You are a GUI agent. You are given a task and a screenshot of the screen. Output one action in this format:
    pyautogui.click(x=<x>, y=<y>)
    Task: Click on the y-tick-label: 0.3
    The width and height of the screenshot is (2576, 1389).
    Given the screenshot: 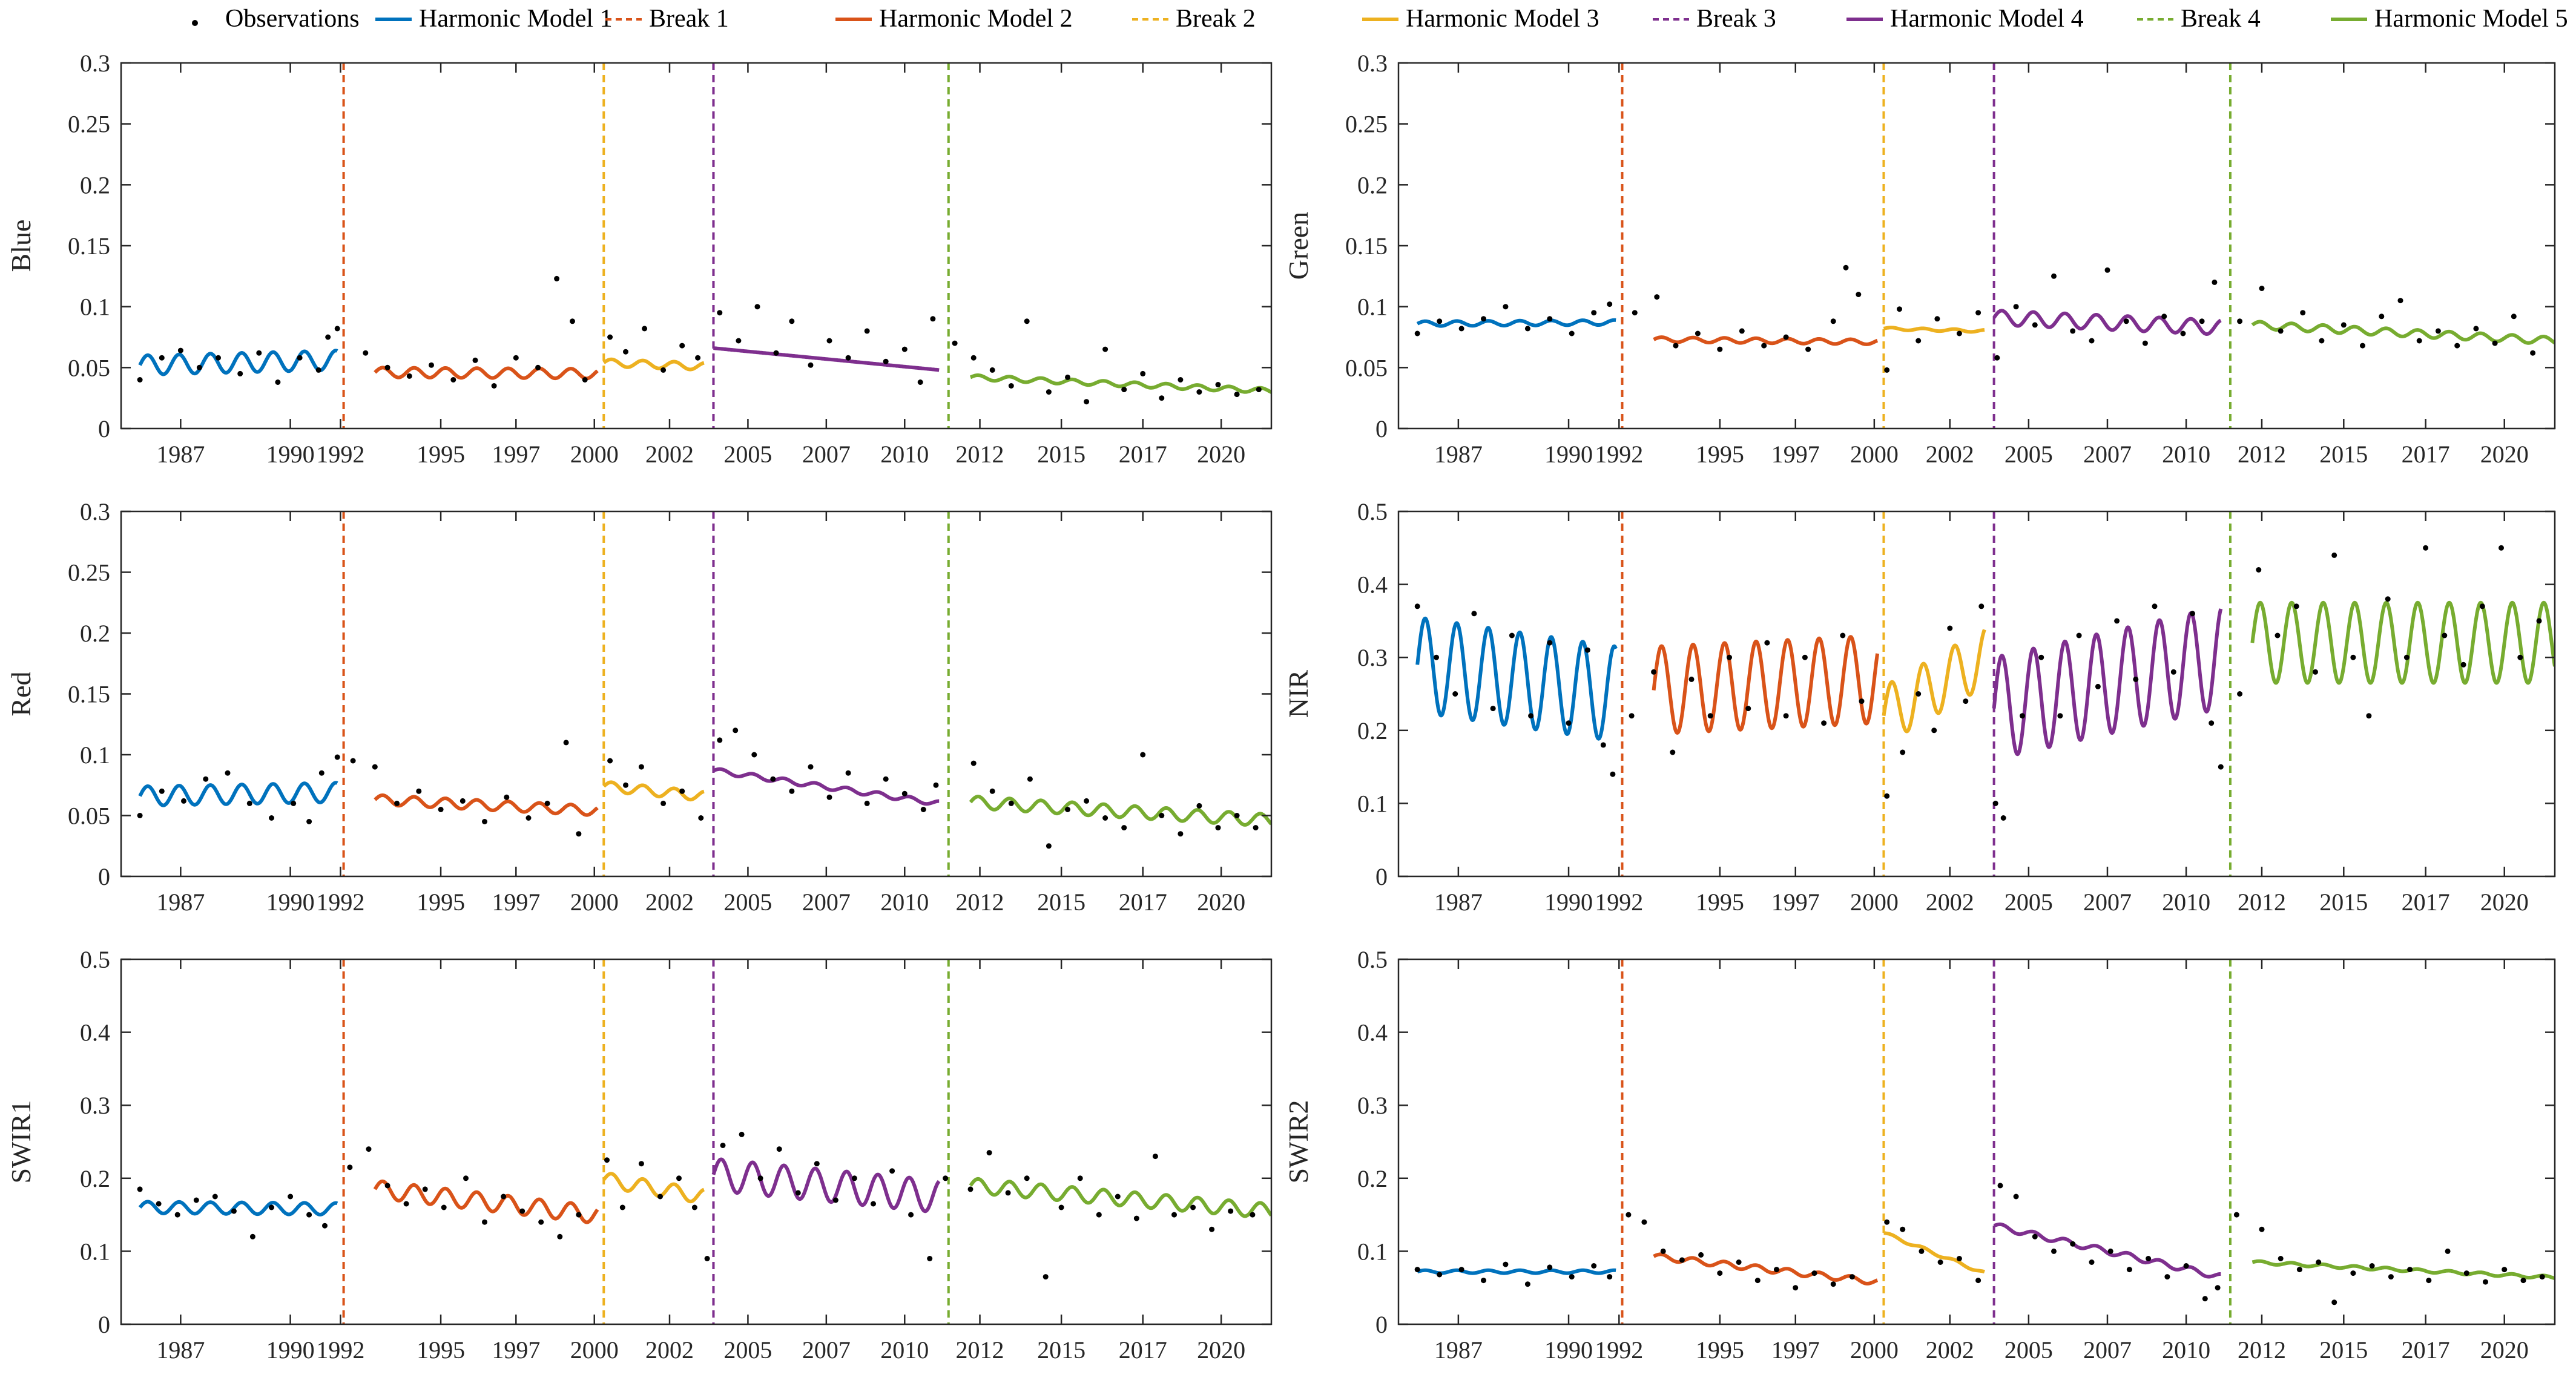 What is the action you would take?
    pyautogui.click(x=1372, y=63)
    